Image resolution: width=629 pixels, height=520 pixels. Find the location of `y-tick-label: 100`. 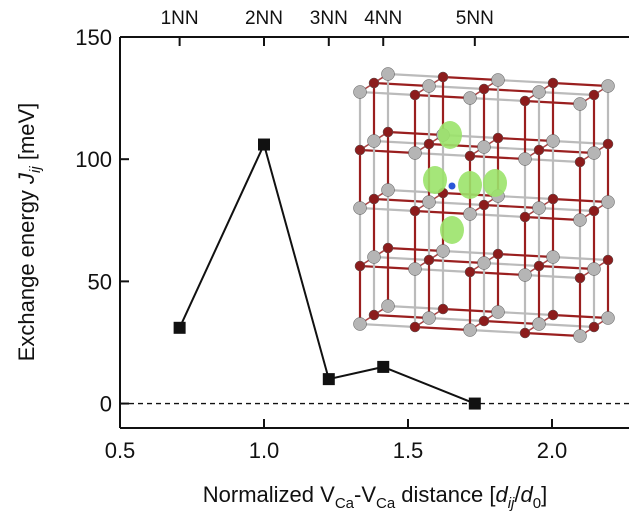

y-tick-label: 100 is located at coordinates (93, 159).